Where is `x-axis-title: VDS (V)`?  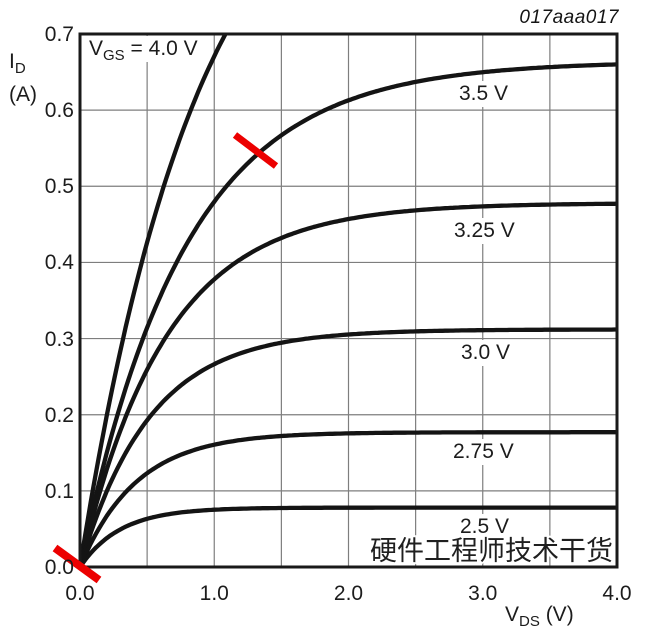
x-axis-title: VDS (V) is located at coordinates (539, 616).